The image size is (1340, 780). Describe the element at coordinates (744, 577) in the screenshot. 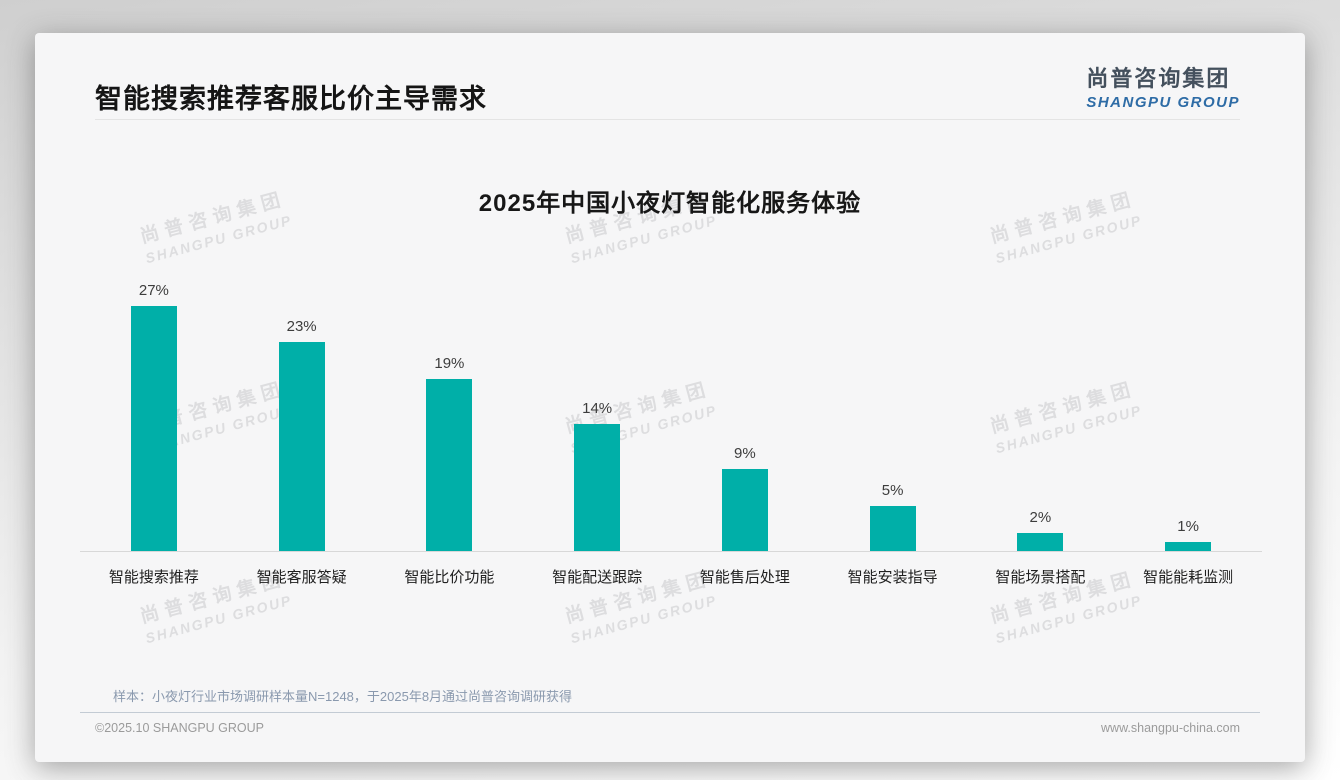

I see `category-label: 智能售后处理` at that location.